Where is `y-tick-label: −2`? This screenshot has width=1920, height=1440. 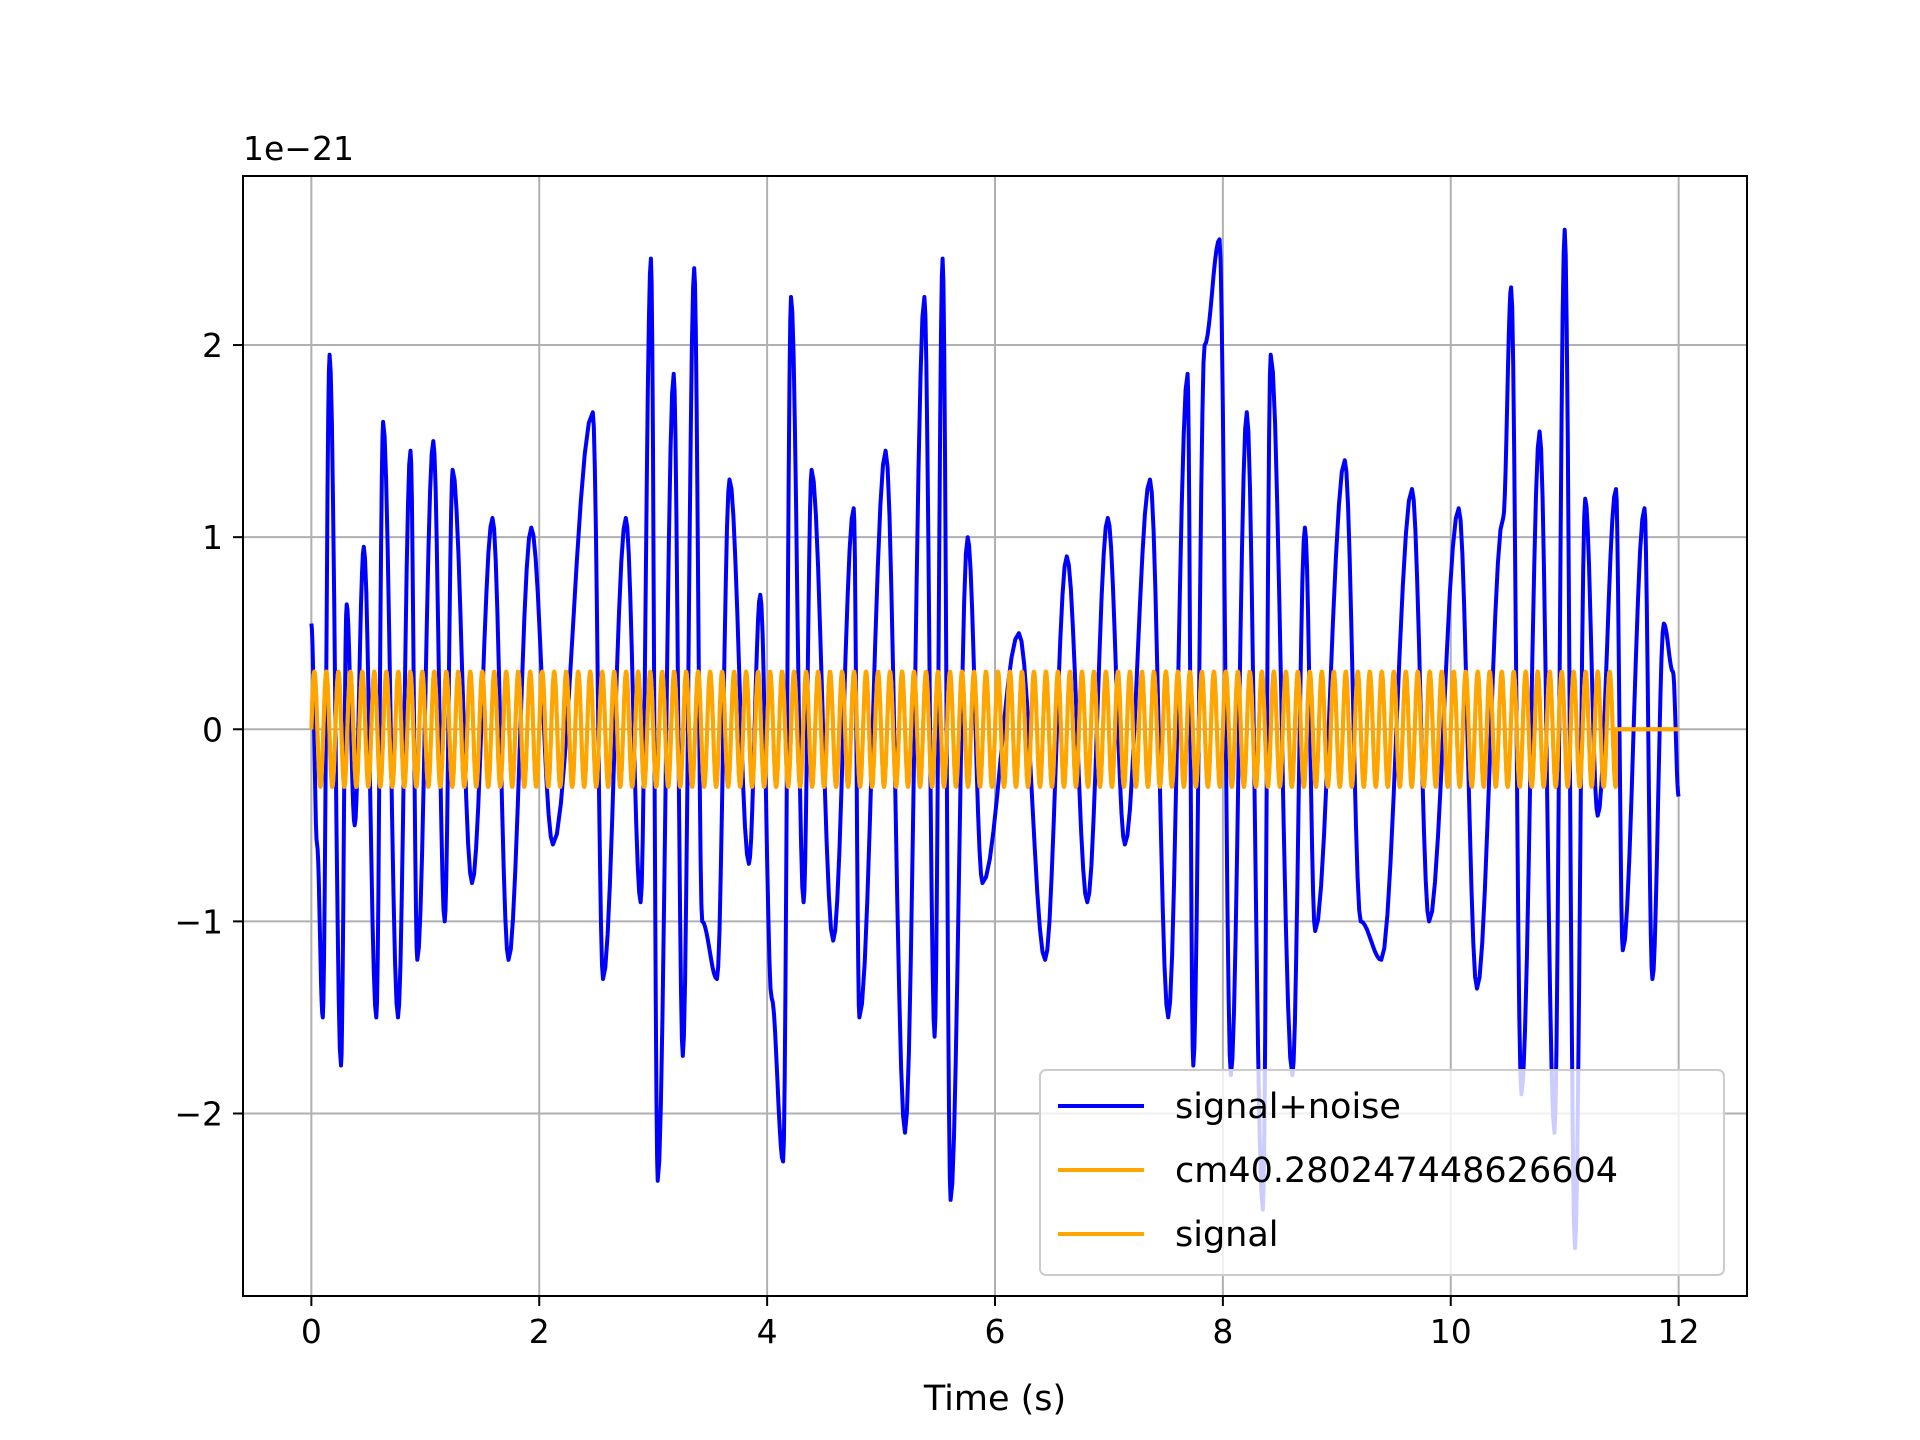
y-tick-label: −2 is located at coordinates (198, 1113).